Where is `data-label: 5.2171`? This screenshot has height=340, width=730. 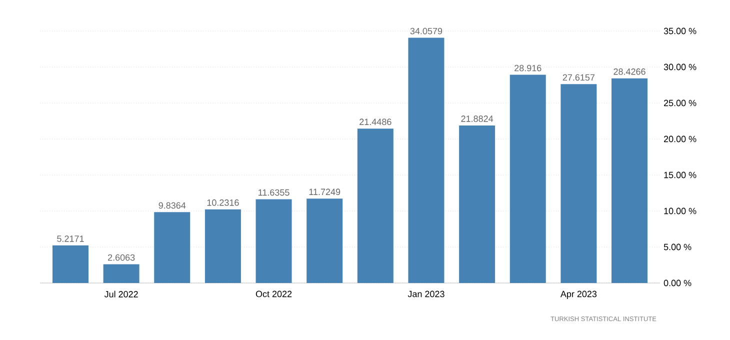
data-label: 5.2171 is located at coordinates (70, 239).